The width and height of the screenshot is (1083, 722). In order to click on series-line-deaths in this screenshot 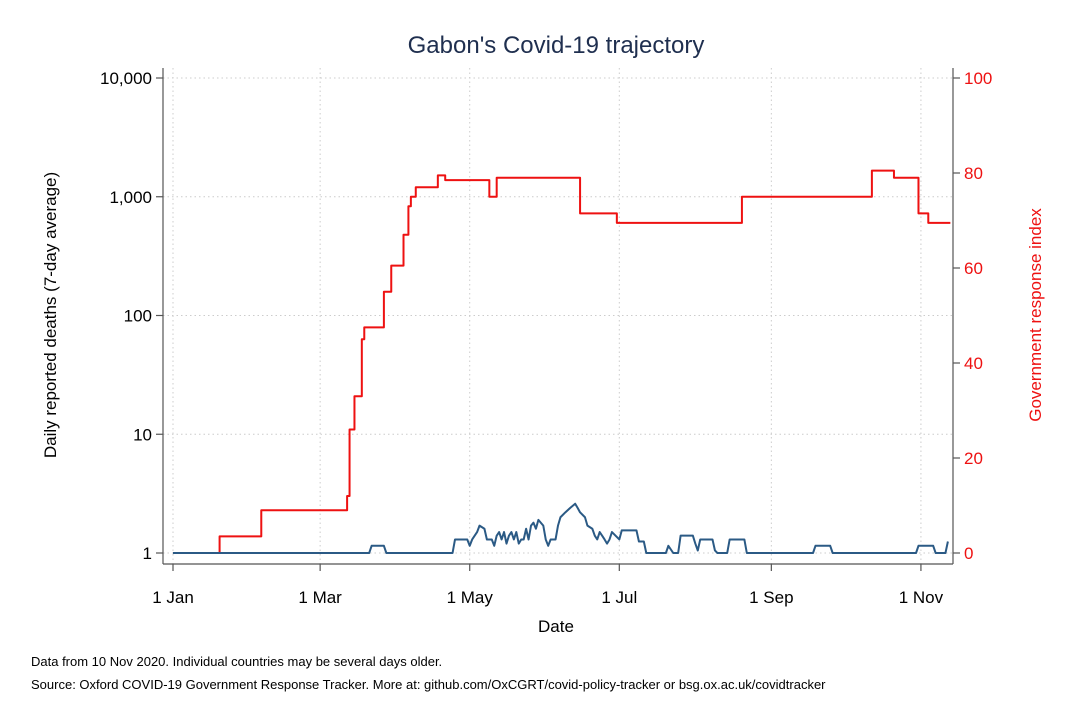, I will do `click(561, 528)`.